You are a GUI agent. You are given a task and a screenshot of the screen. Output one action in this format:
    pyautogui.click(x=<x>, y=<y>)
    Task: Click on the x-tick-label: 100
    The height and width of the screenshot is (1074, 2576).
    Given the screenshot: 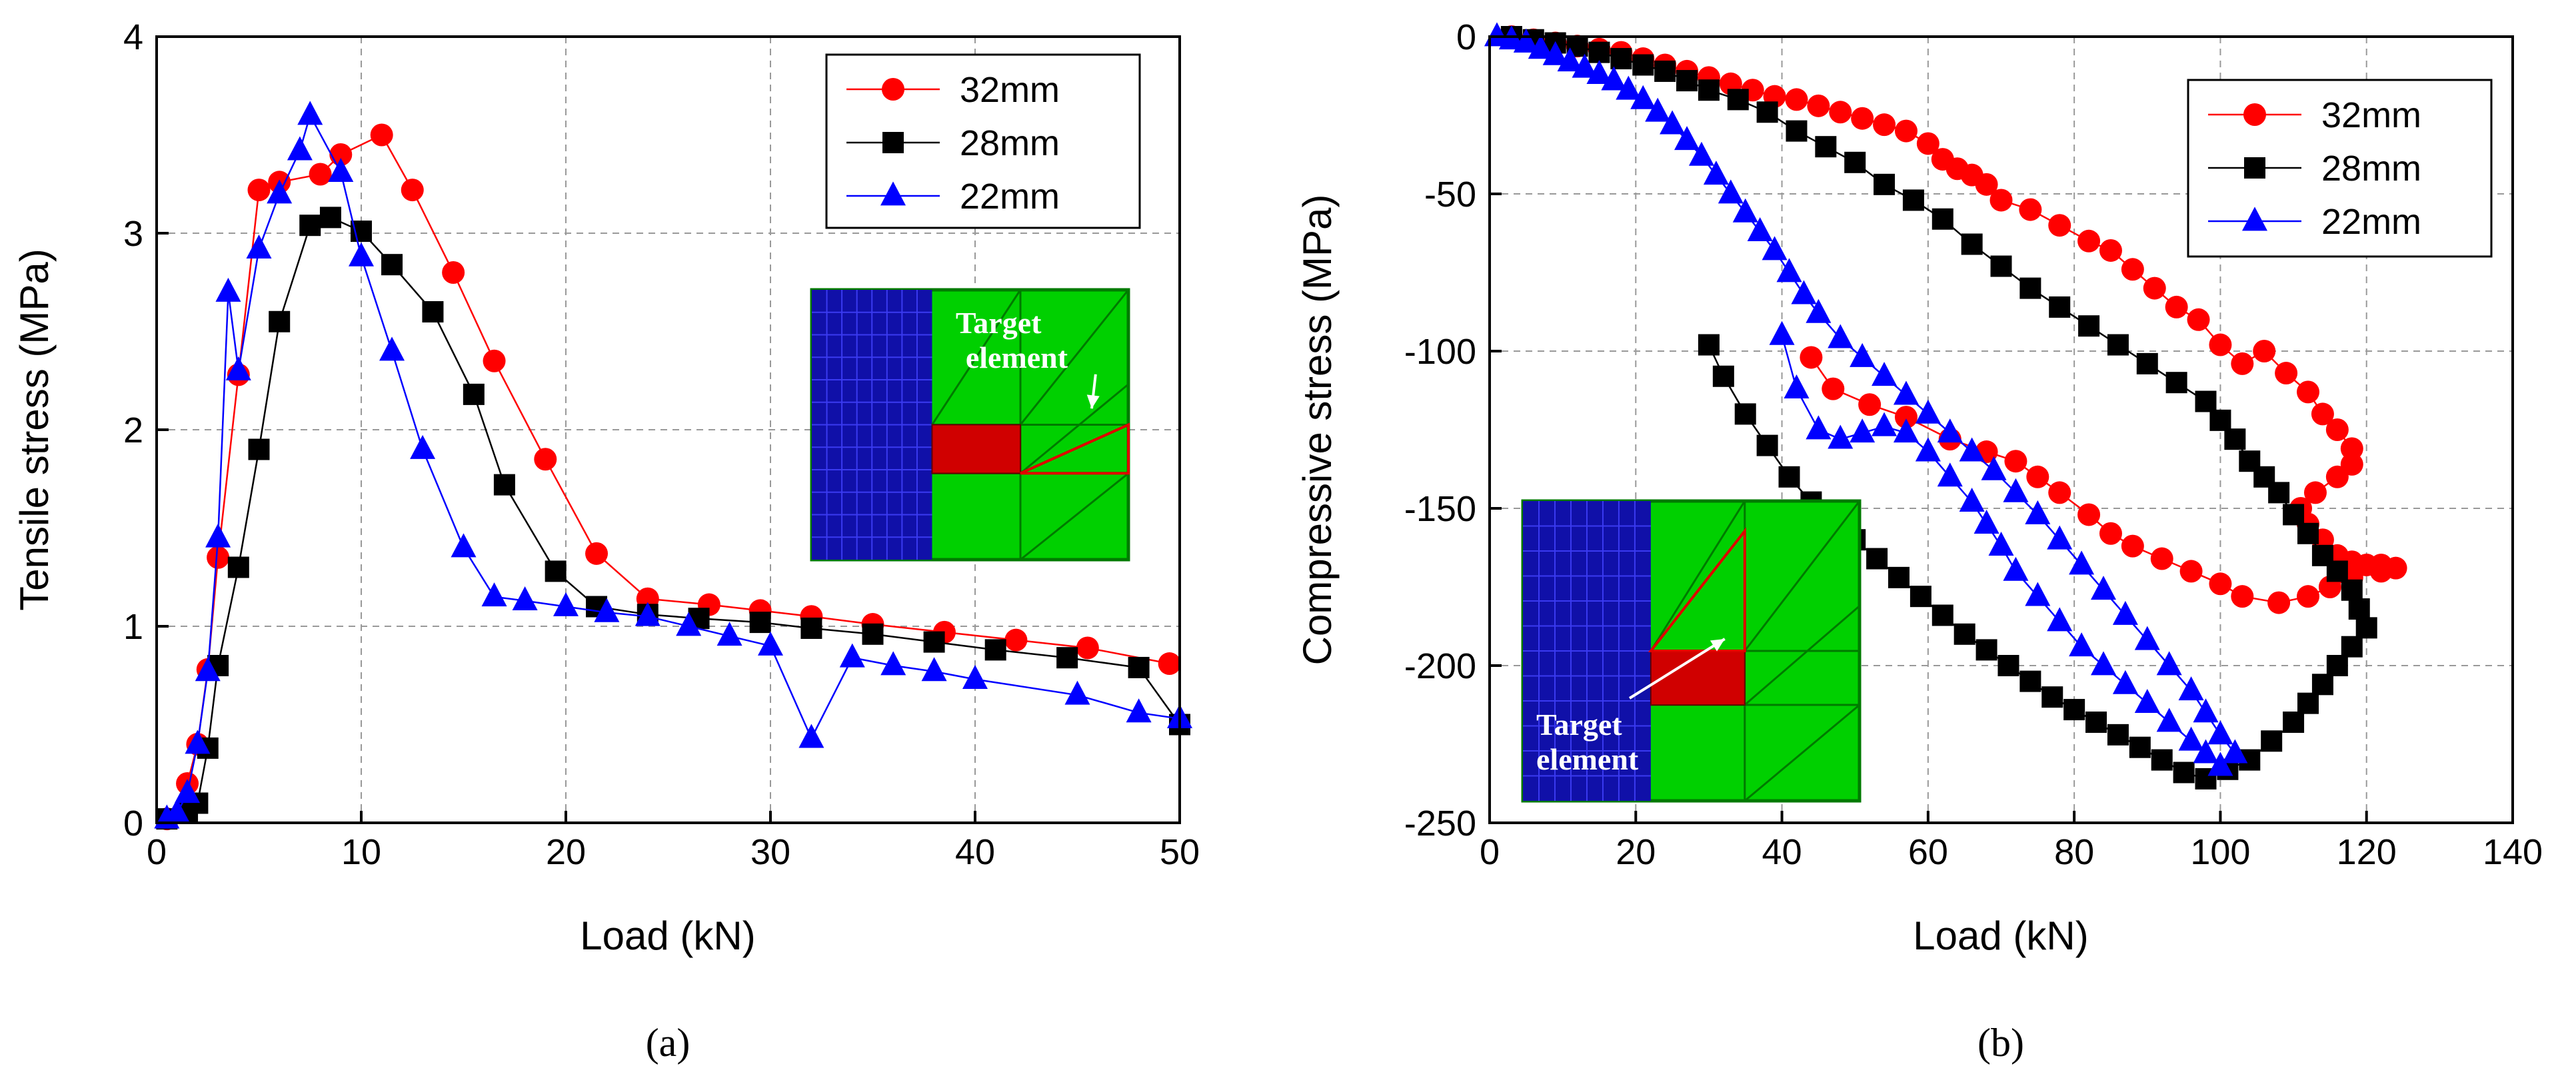 What is the action you would take?
    pyautogui.click(x=2220, y=852)
    